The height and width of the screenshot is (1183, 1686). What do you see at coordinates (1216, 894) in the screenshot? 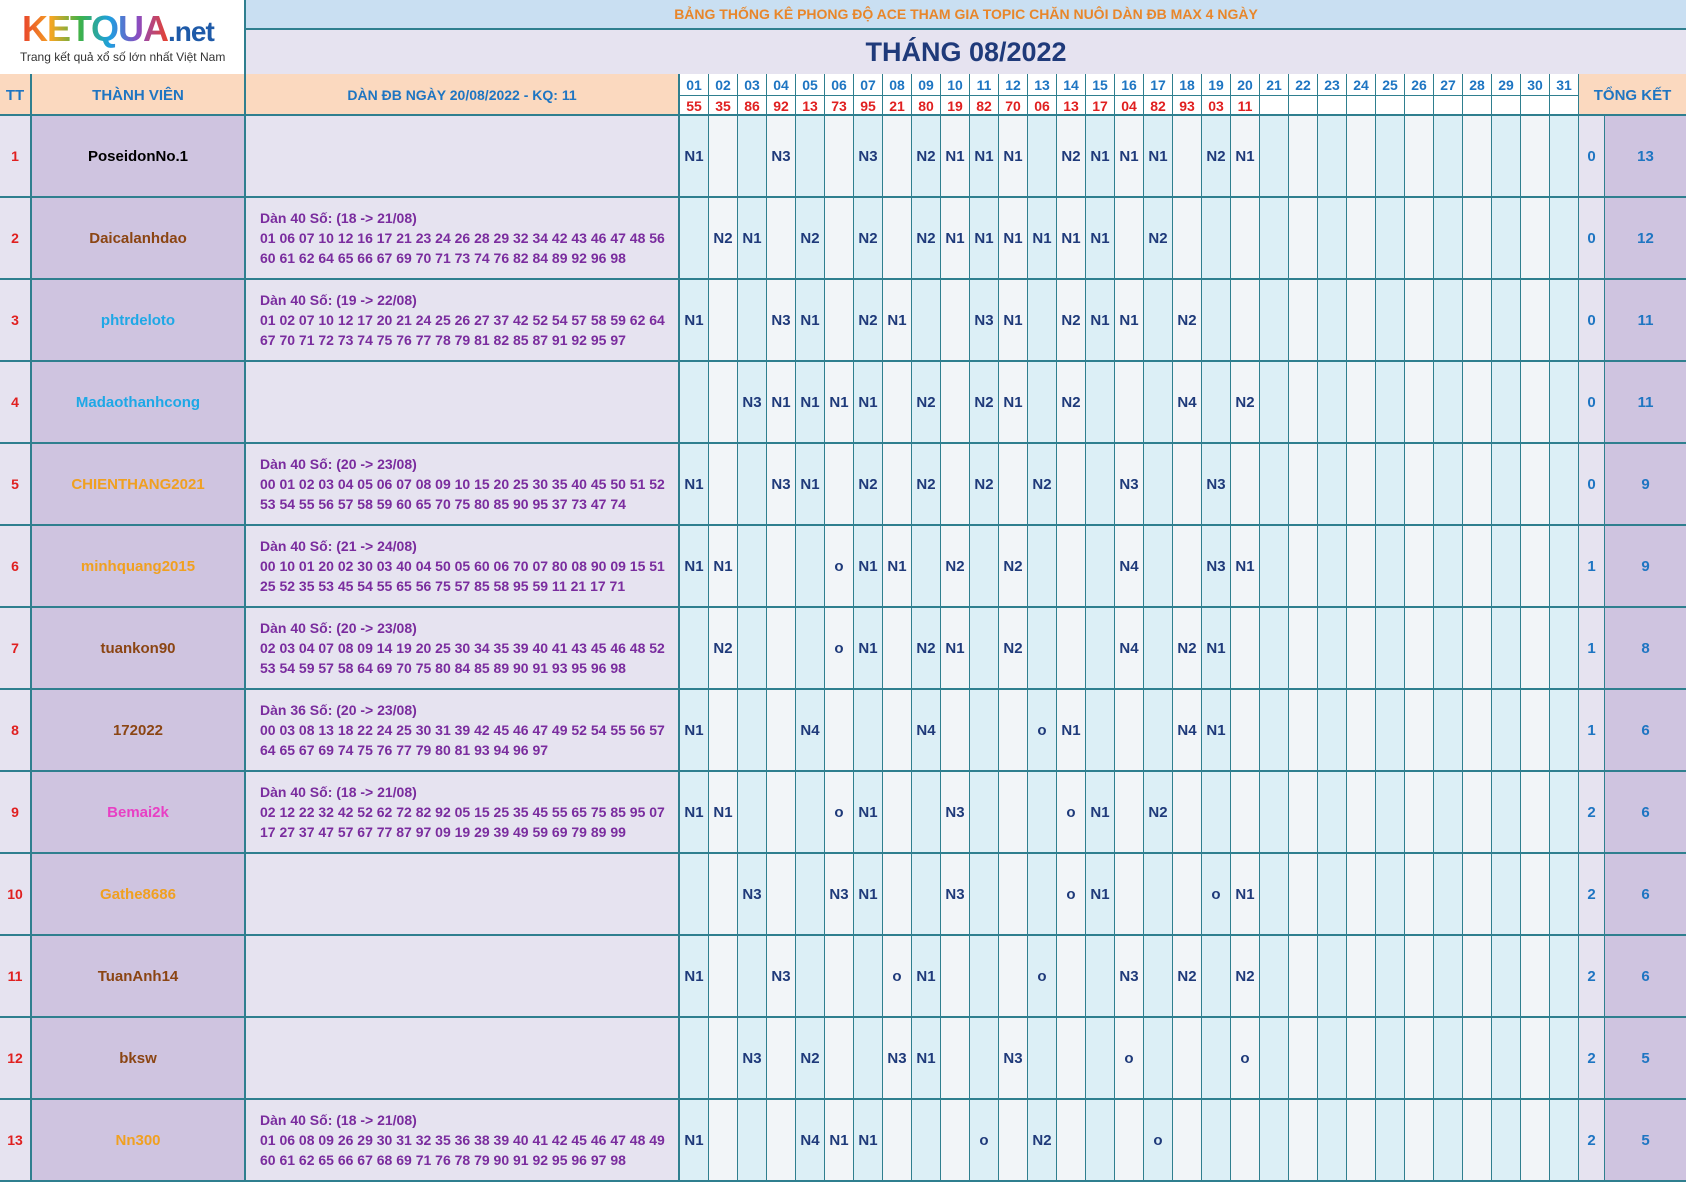
I see `day-cell: o` at bounding box center [1216, 894].